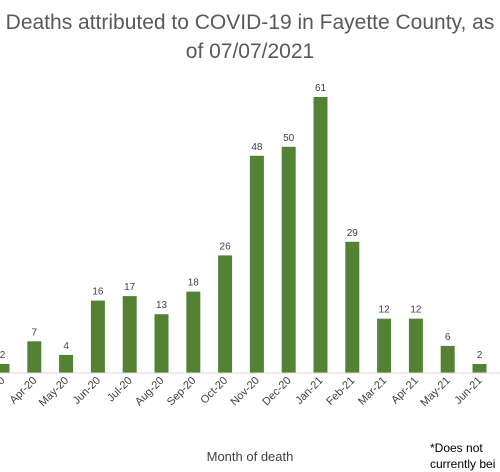  Describe the element at coordinates (35, 332) in the screenshot. I see `data-label-apr-20: 7` at that location.